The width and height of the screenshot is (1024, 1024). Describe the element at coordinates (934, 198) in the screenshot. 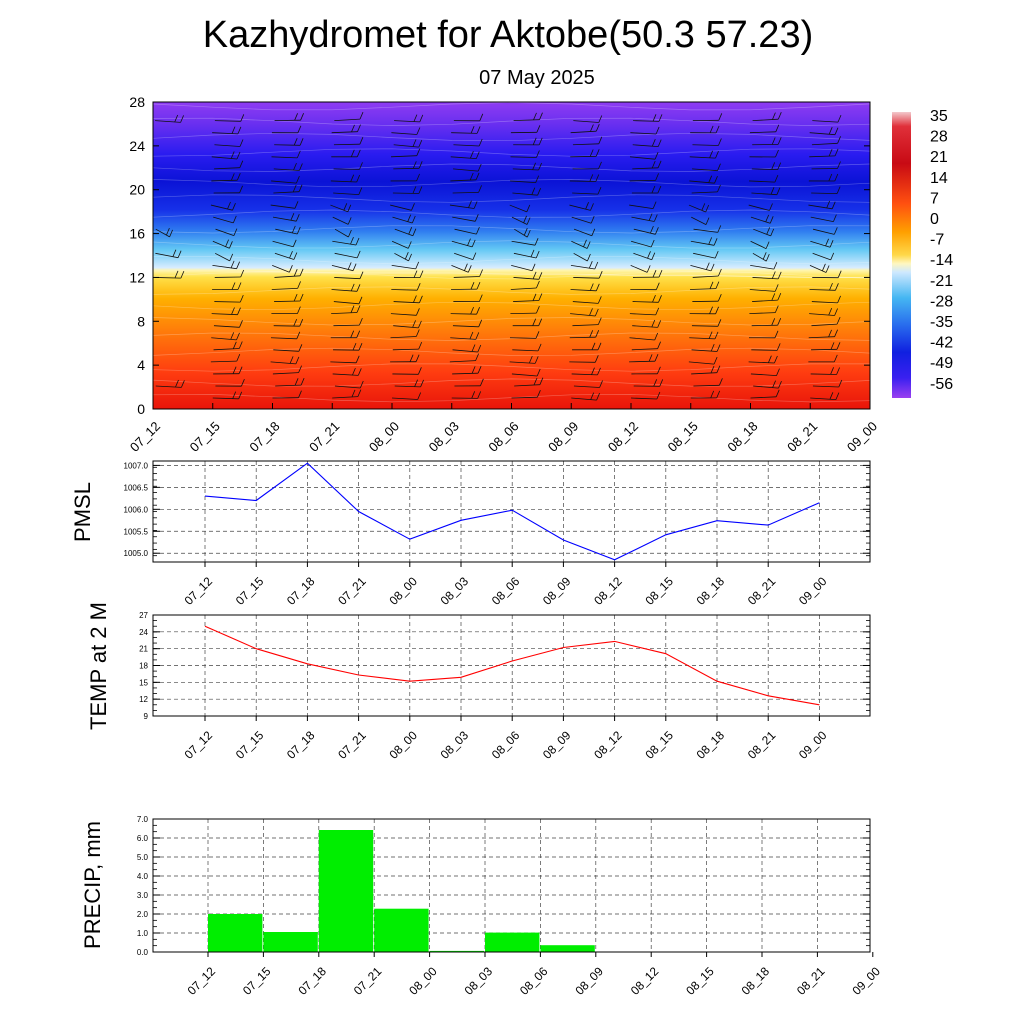

I see `colorbar-label: 7` at that location.